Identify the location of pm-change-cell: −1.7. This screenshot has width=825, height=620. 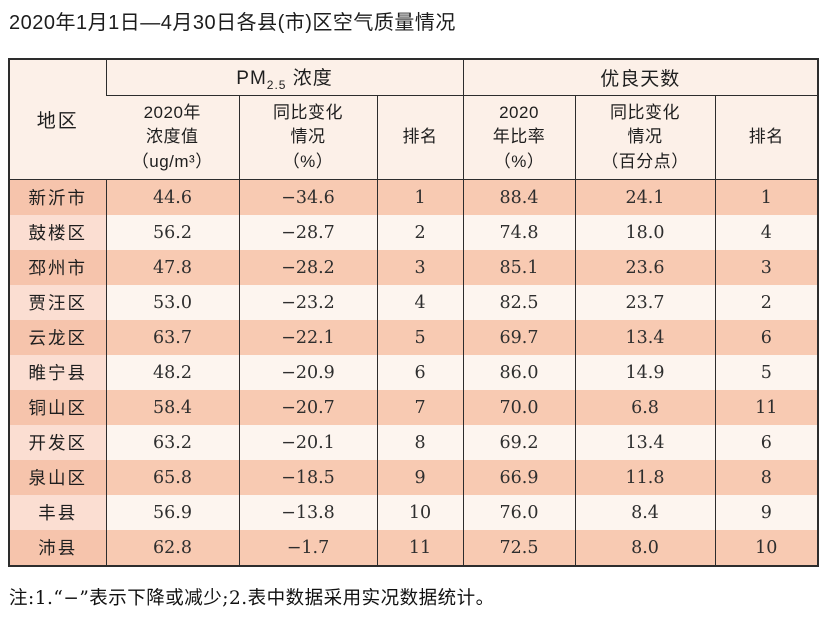
(307, 548).